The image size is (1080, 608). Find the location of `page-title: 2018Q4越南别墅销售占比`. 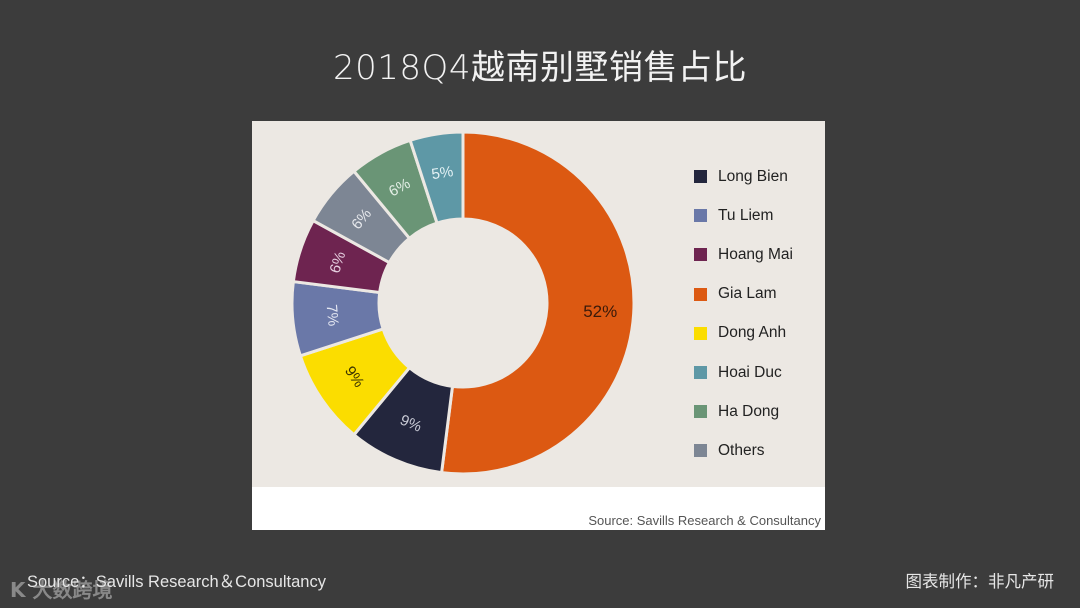

page-title: 2018Q4越南别墅销售占比 is located at coordinates (540, 68).